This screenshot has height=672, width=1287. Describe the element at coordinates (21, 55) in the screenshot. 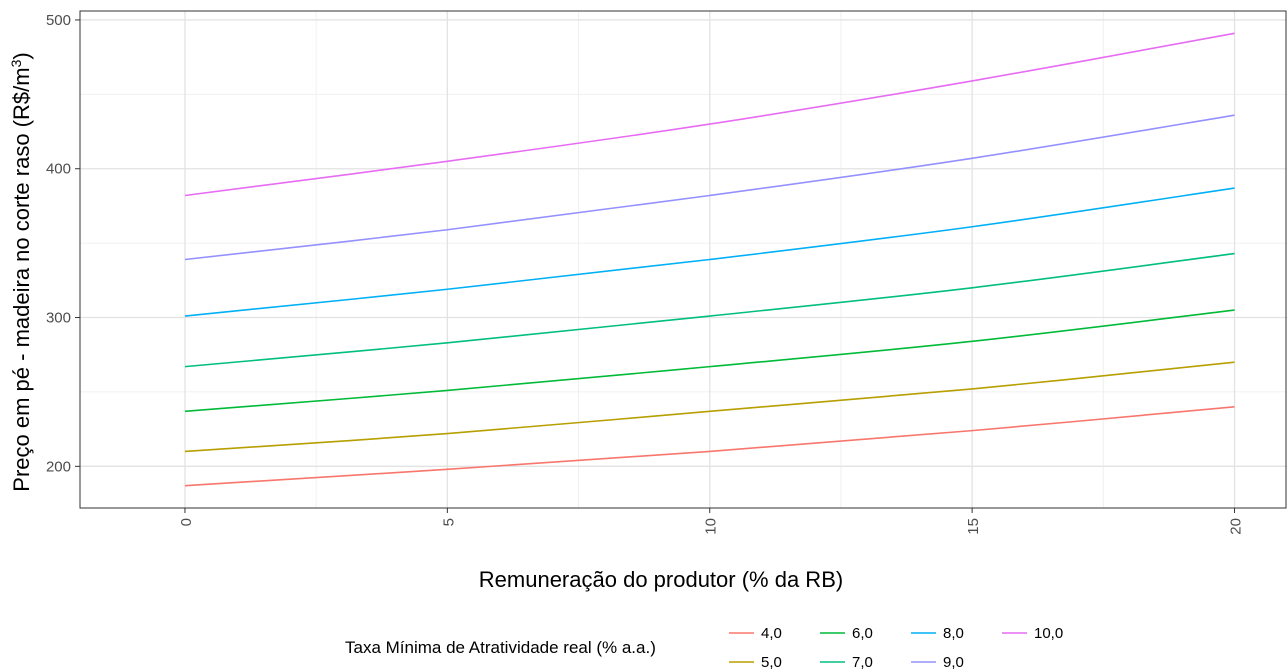

I see `y-axis-title-close: )` at that location.